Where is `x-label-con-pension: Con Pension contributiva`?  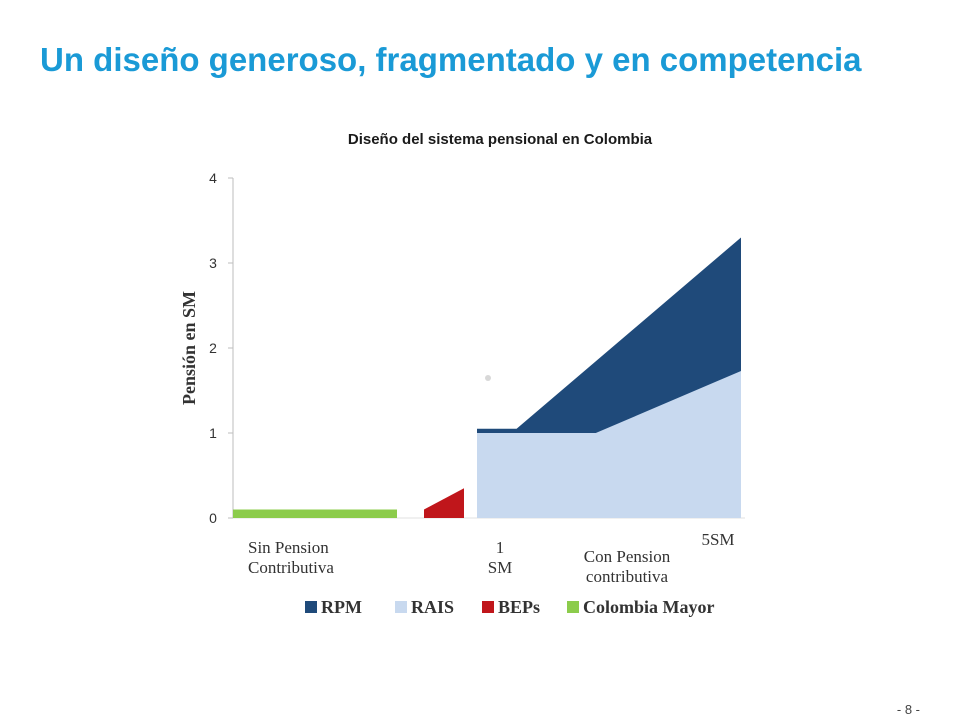 x-label-con-pension: Con Pension contributiva is located at coordinates (627, 566).